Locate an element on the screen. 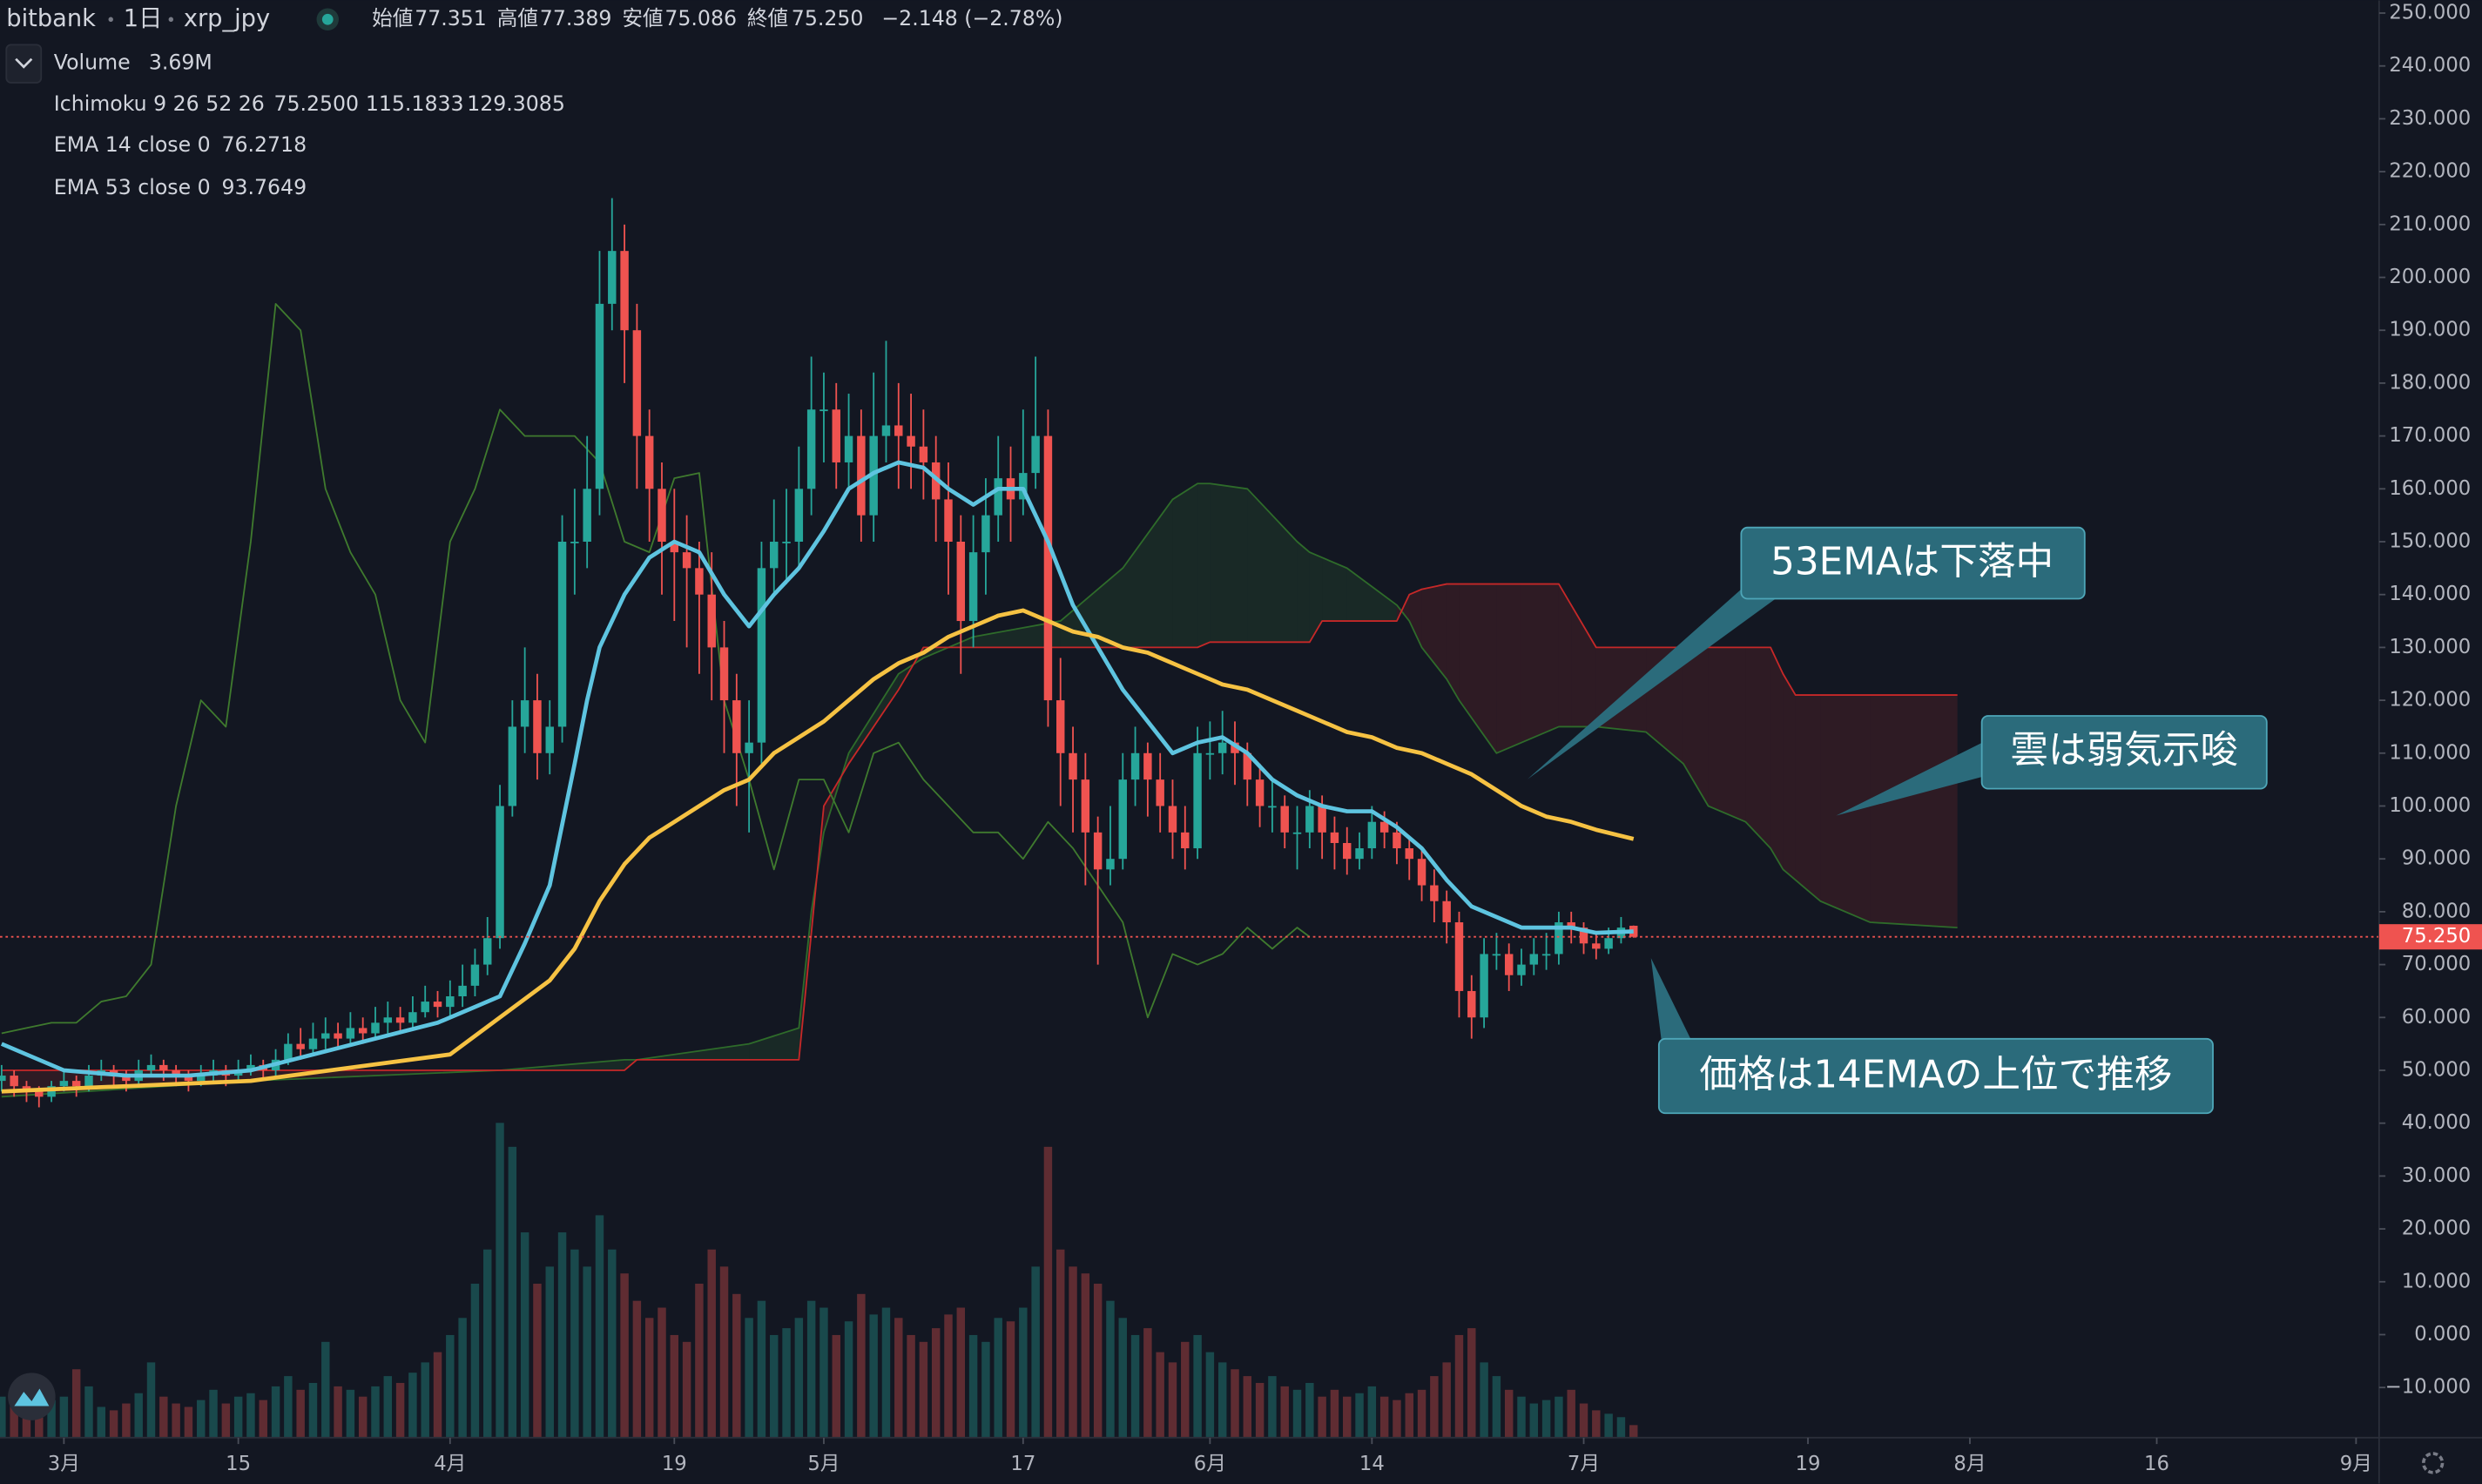 The image size is (2482, 1484). ema53-legend: EMA 53 close 0 is located at coordinates (132, 187).